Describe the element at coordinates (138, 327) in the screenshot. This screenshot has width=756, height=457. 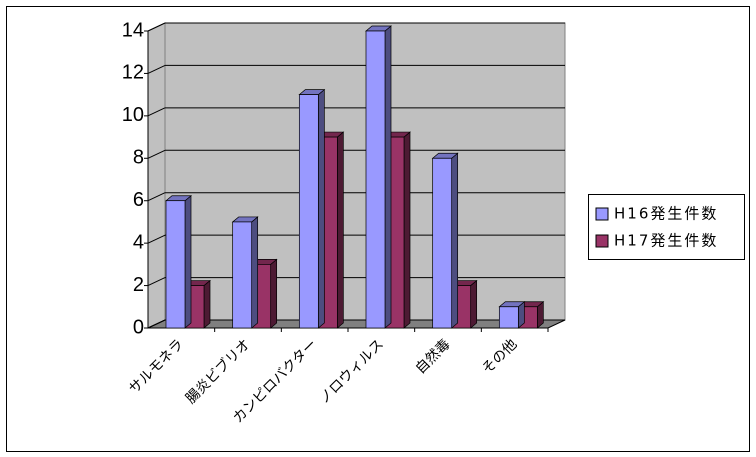
I see `y-tick-label: 0` at that location.